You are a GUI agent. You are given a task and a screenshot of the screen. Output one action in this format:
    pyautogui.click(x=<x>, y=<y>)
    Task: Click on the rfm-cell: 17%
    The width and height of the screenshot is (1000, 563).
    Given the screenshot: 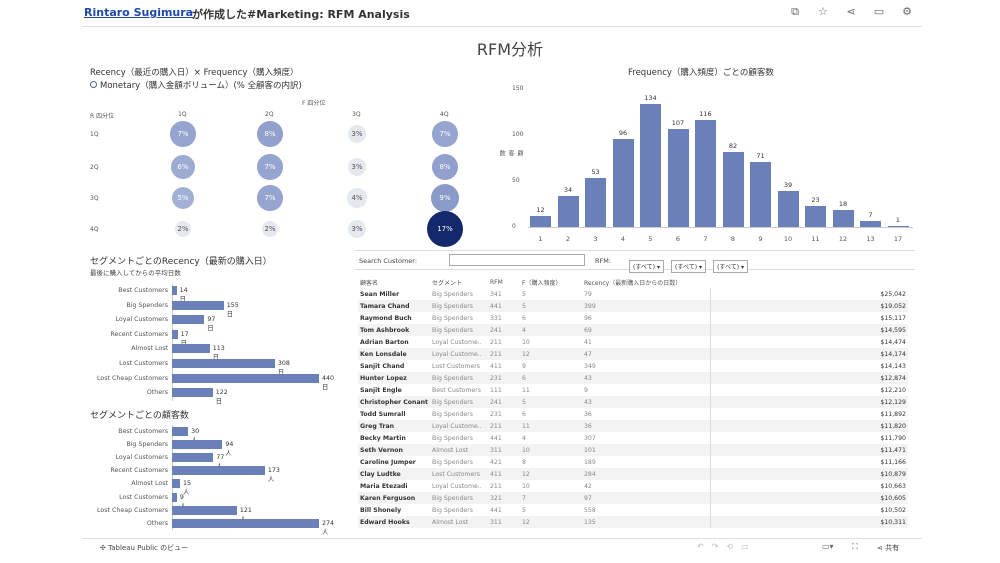 What is the action you would take?
    pyautogui.click(x=445, y=229)
    